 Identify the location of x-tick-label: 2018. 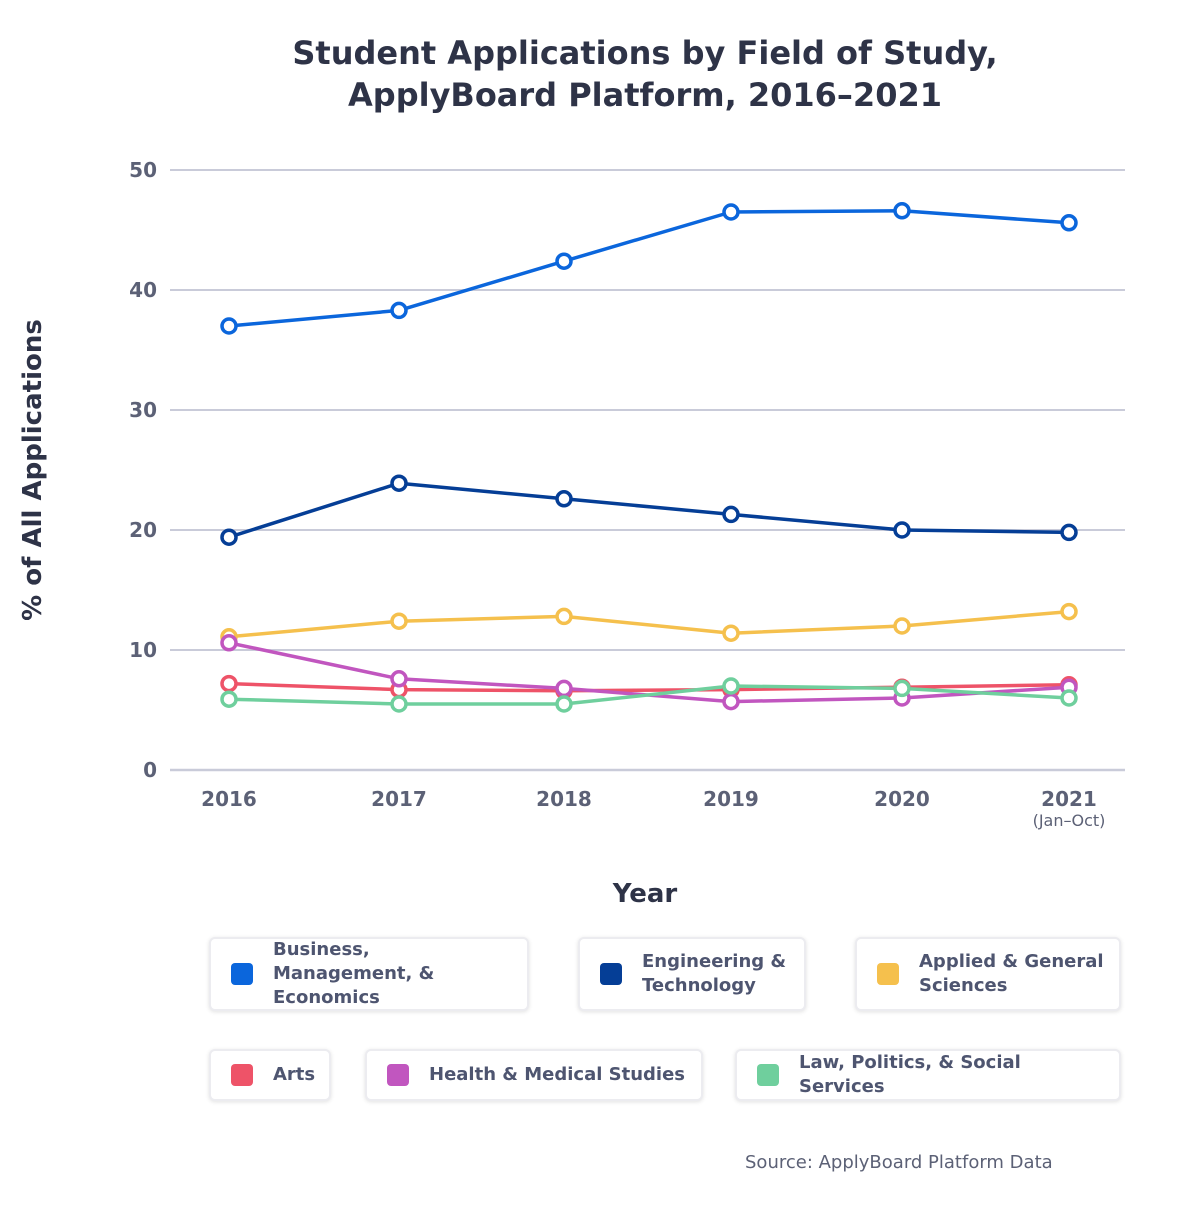
(564, 799).